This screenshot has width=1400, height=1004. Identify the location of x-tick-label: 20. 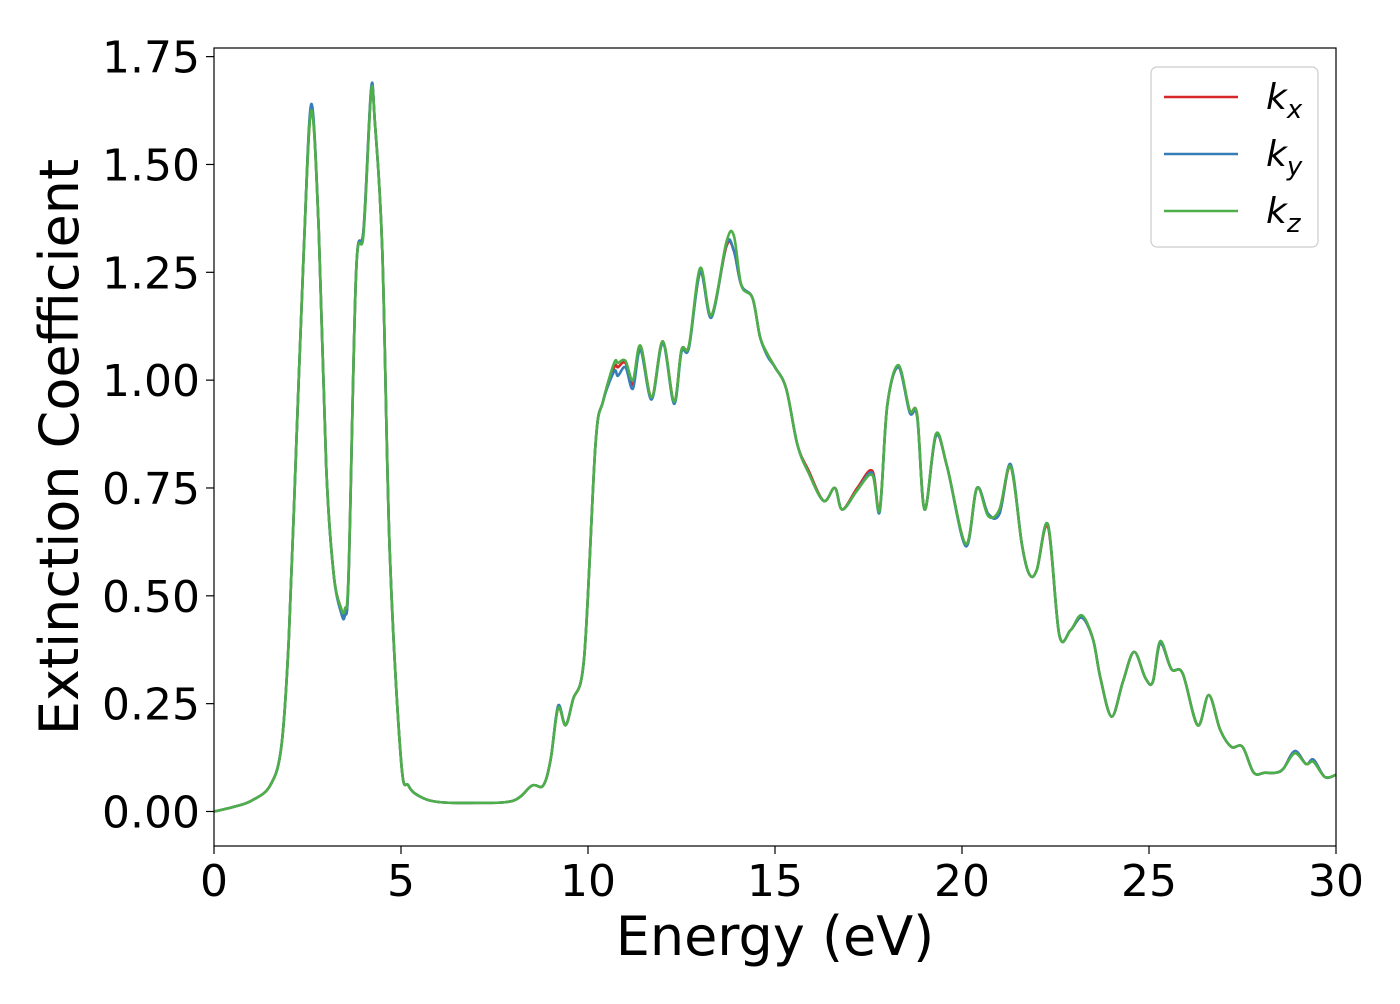
(962, 881).